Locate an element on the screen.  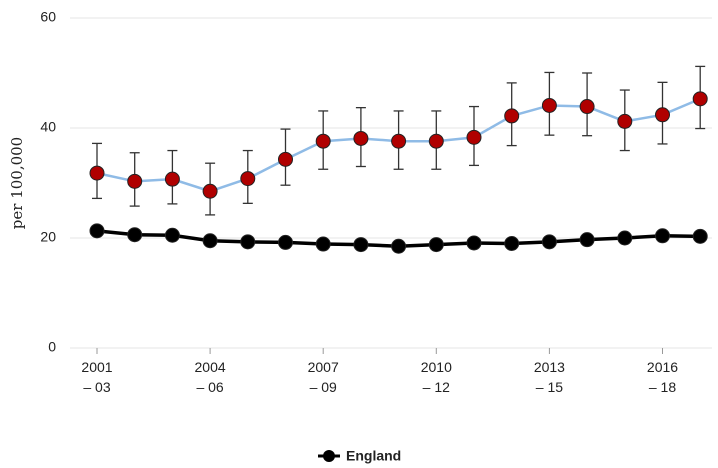
x-tick-label: 2010– 12 is located at coordinates (436, 377).